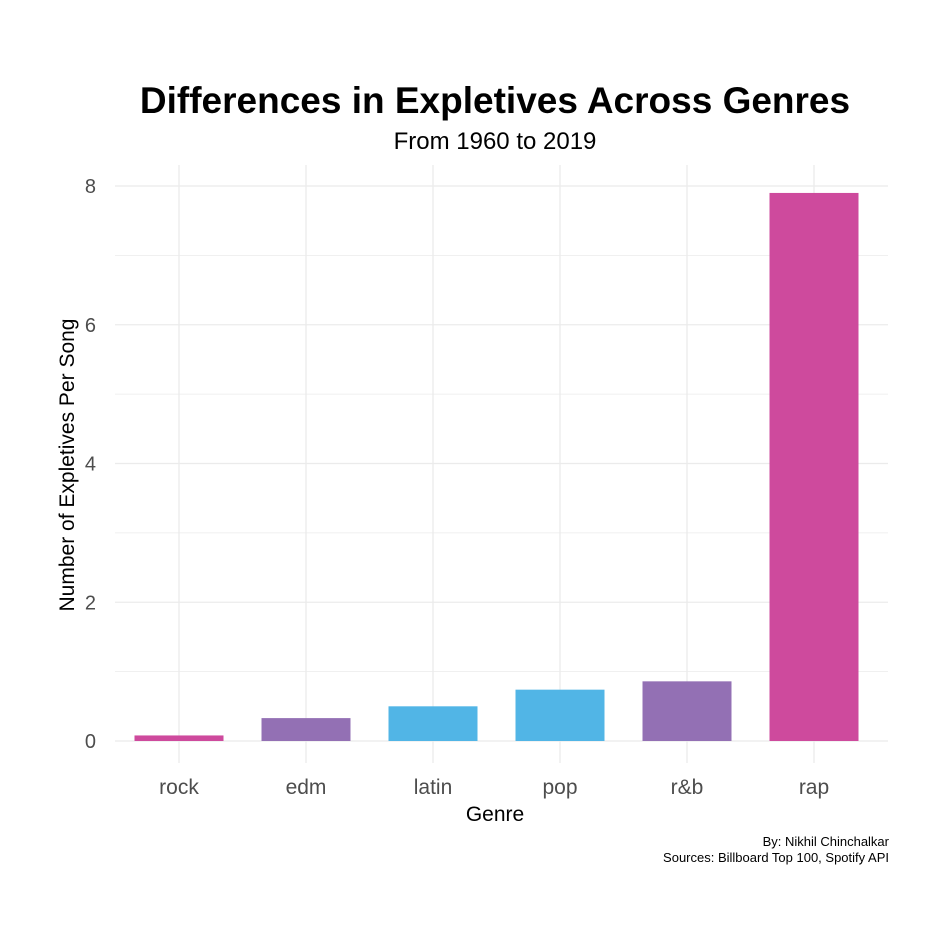 The height and width of the screenshot is (951, 951). Describe the element at coordinates (90, 326) in the screenshot. I see `y-tick-label: 6` at that location.